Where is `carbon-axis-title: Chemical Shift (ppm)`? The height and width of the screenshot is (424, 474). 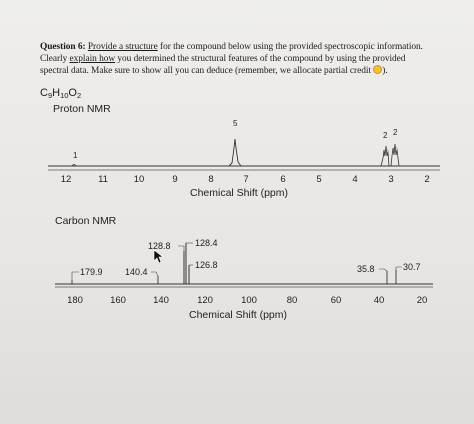 carbon-axis-title: Chemical Shift (ppm) is located at coordinates (238, 315).